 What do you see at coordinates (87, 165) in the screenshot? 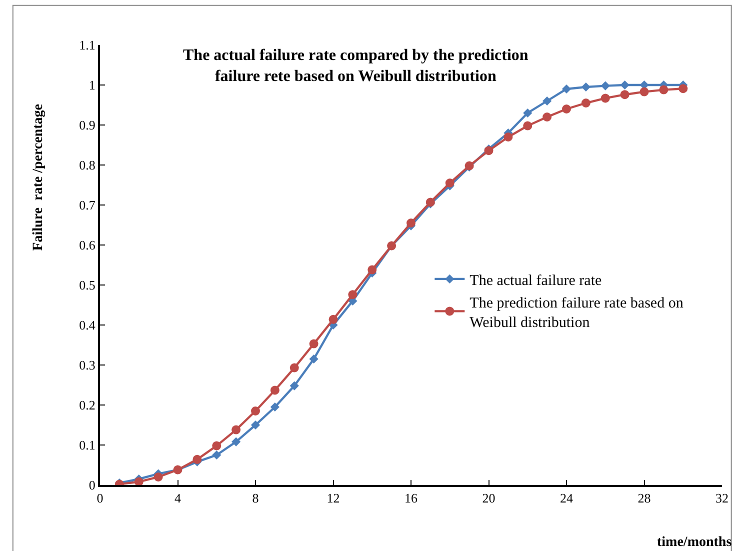
I see `y-tick-label: 0.8` at bounding box center [87, 165].